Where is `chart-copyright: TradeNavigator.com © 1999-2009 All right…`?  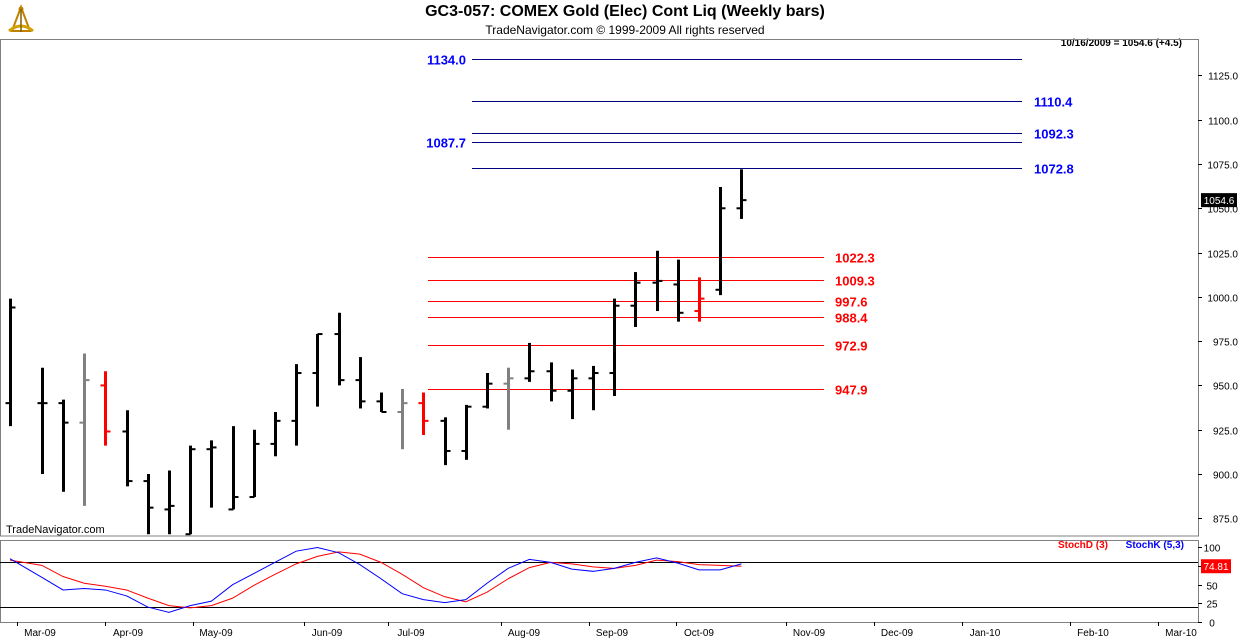
chart-copyright: TradeNavigator.com © 1999-2009 All right… is located at coordinates (625, 30).